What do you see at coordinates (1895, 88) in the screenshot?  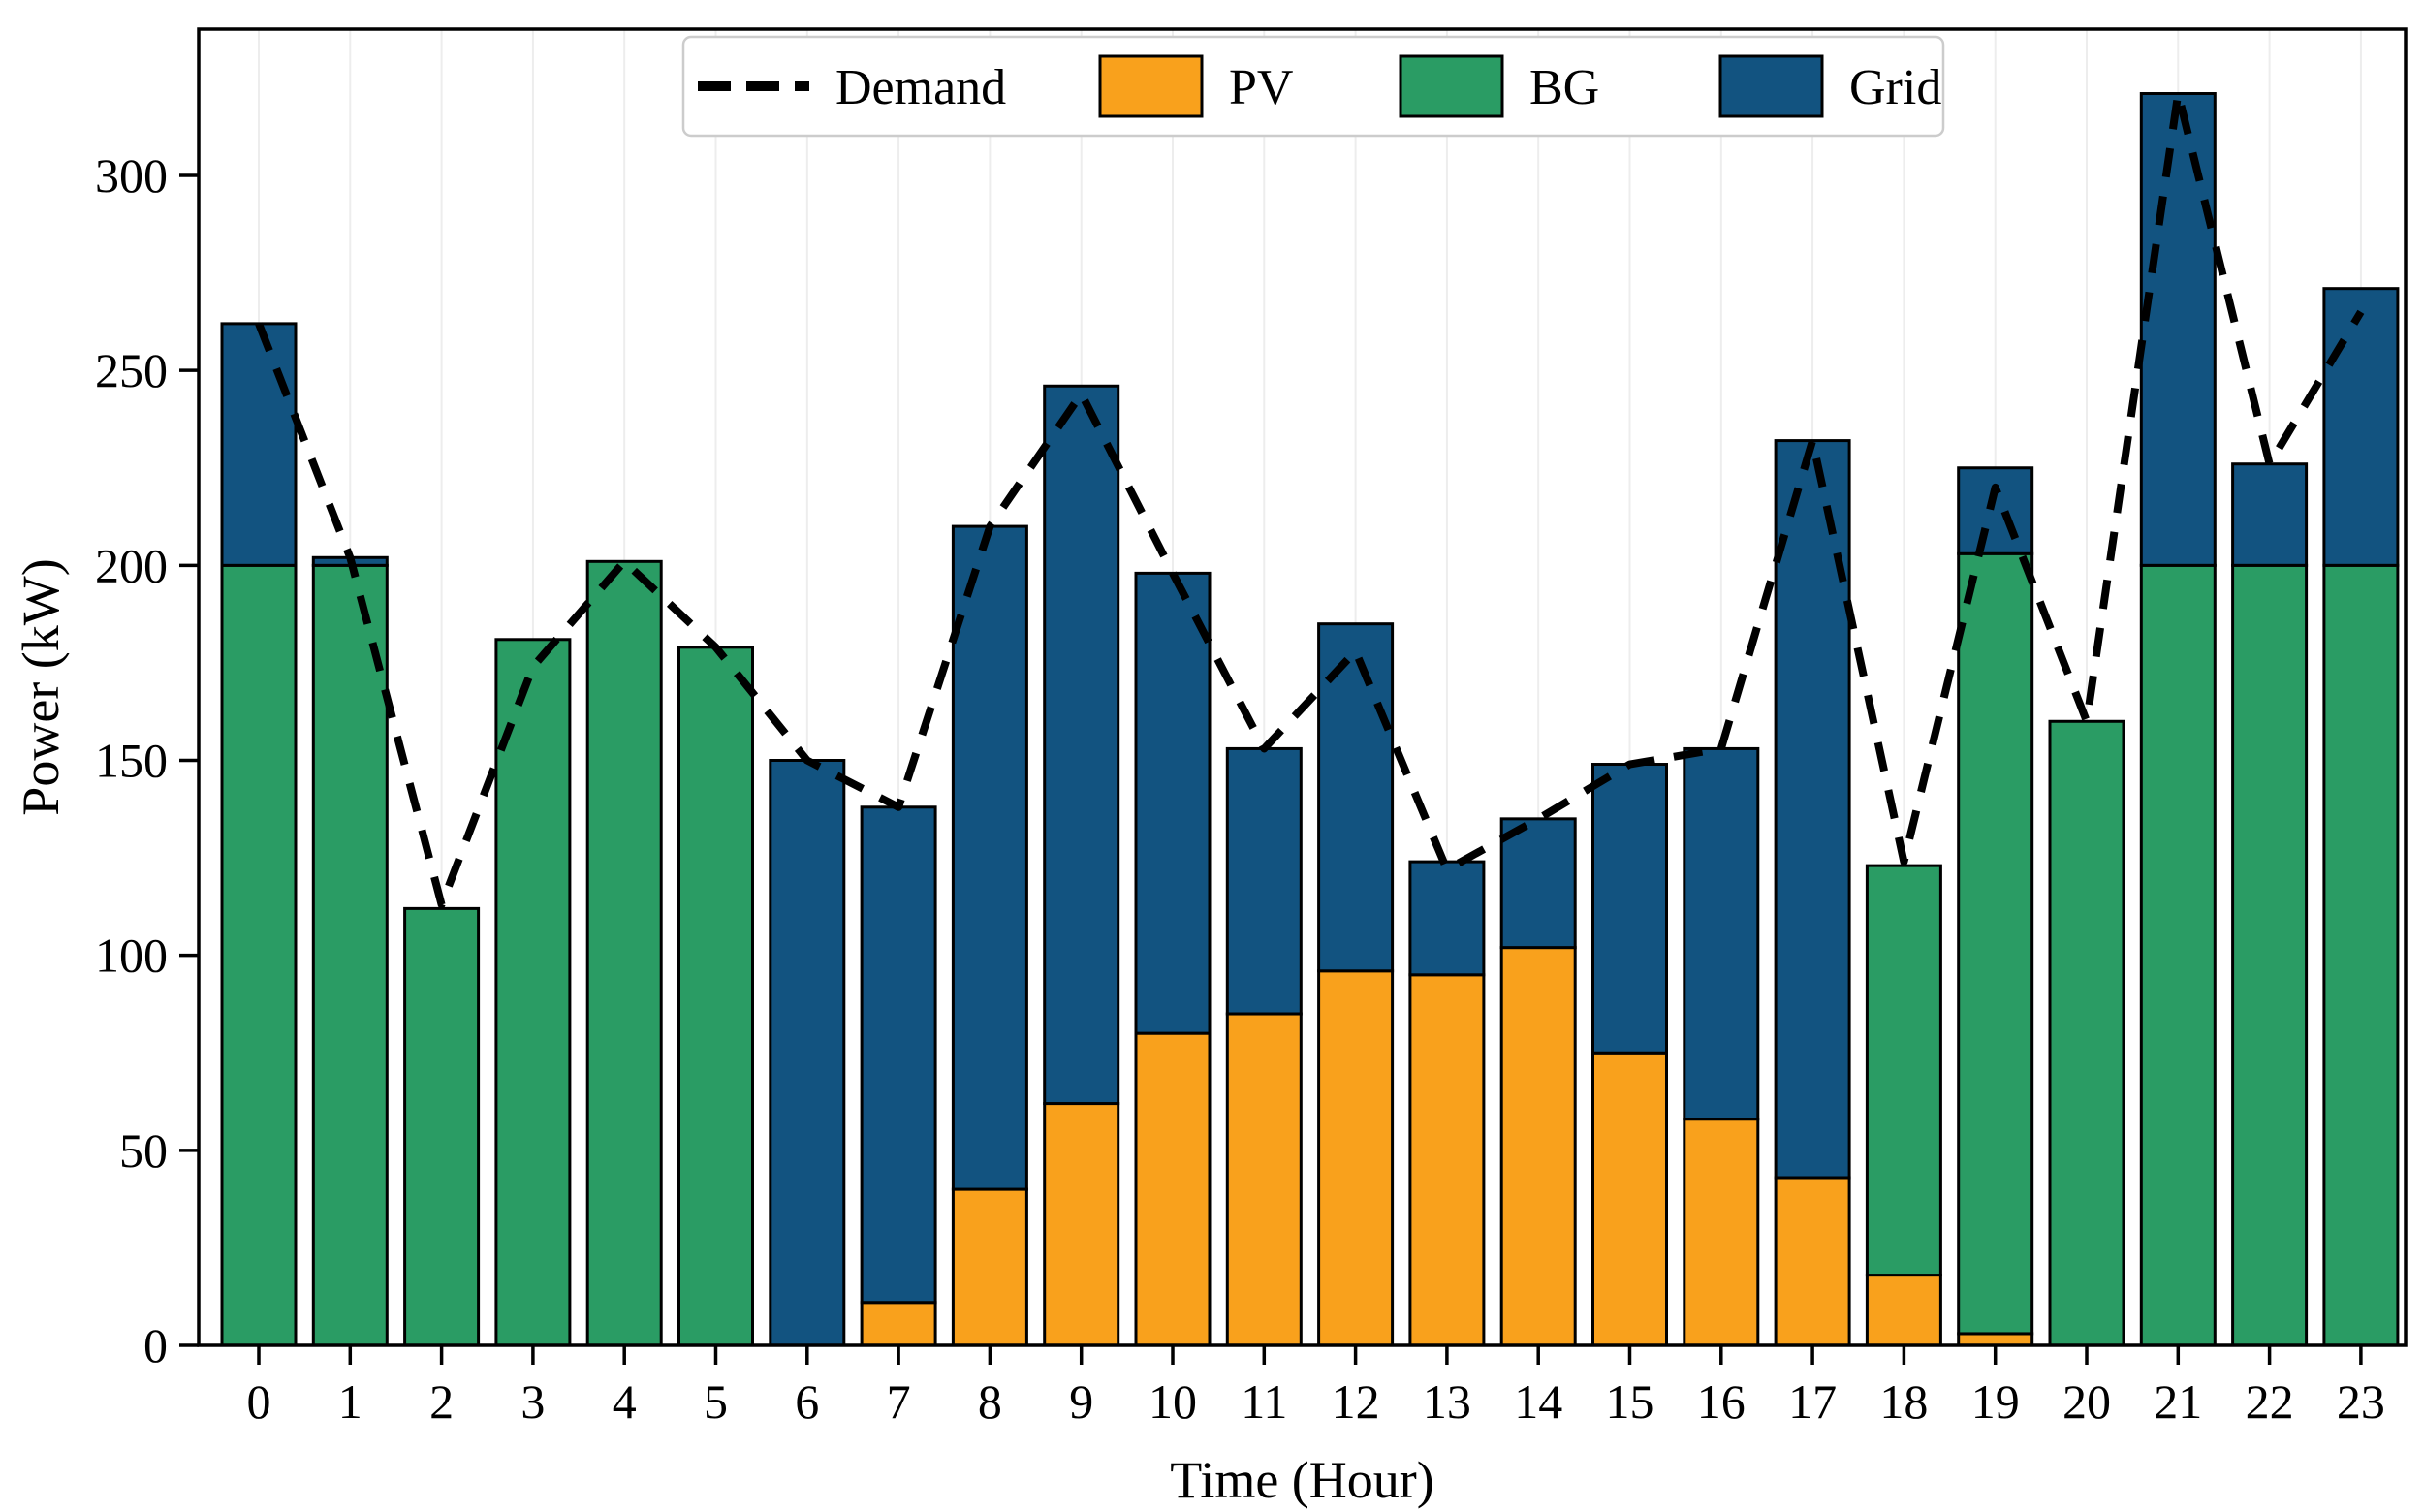 I see `legend-grid-label: Grid` at bounding box center [1895, 88].